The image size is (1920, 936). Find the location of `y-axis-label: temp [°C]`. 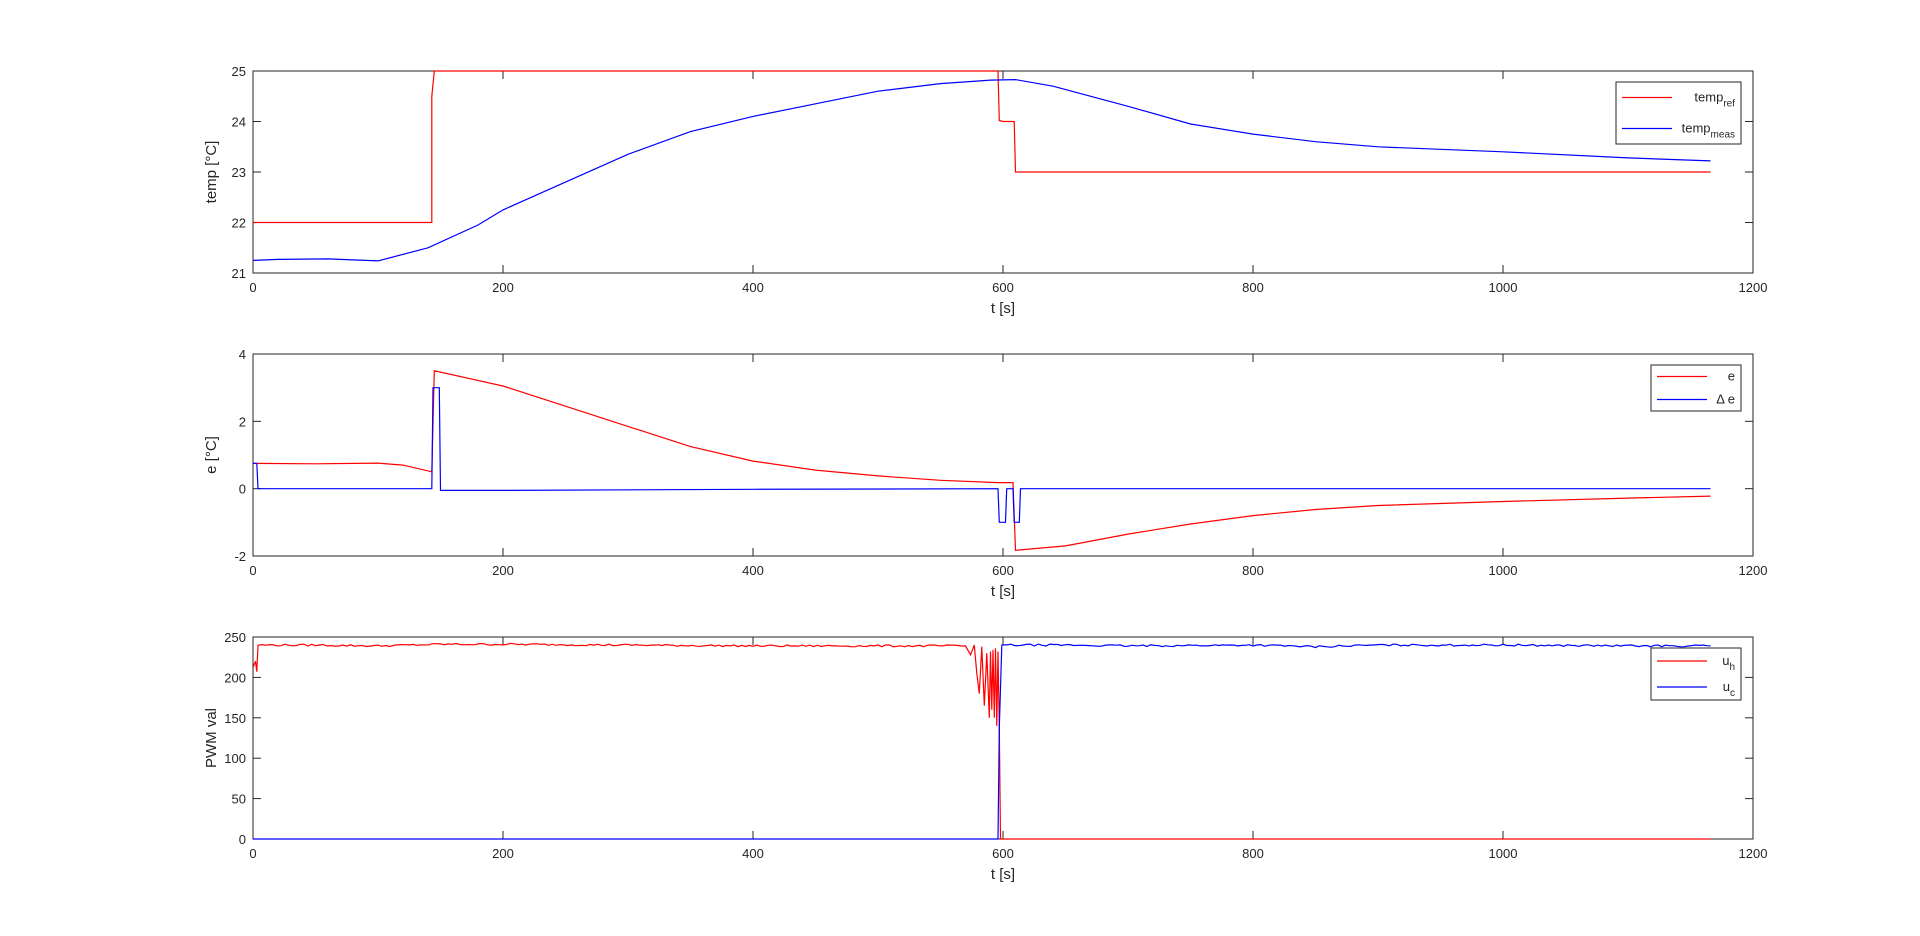

y-axis-label: temp [°C] is located at coordinates (211, 172).